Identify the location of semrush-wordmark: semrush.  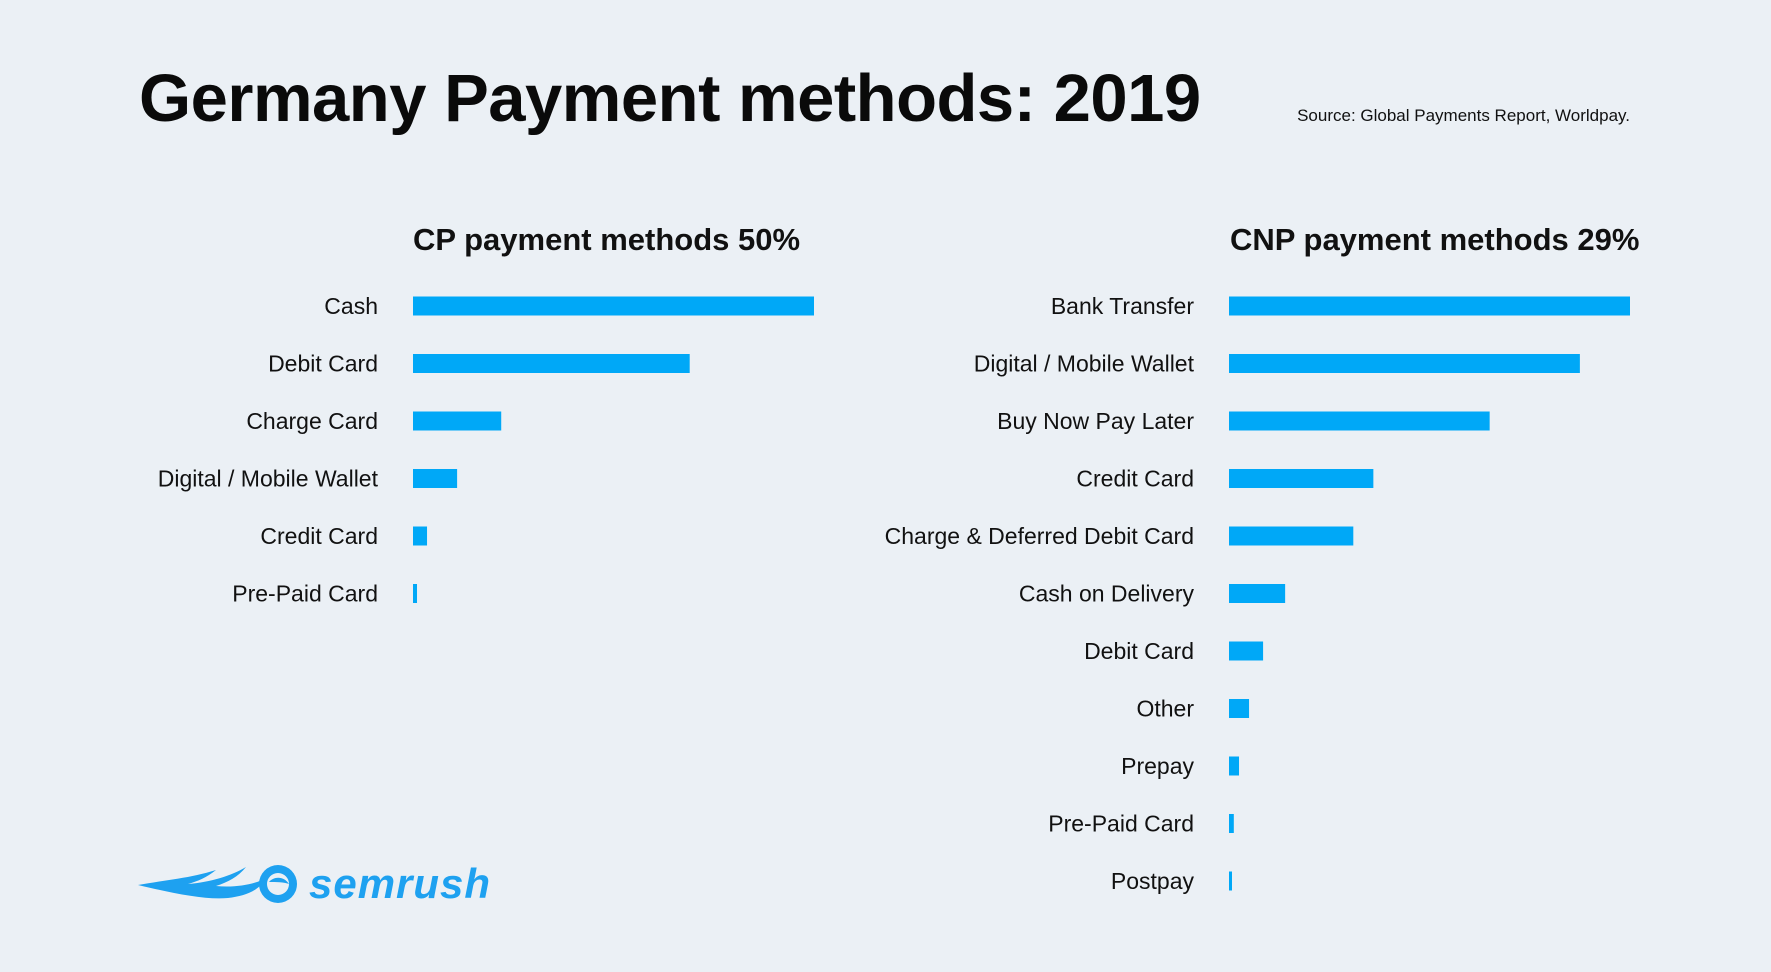
(400, 883).